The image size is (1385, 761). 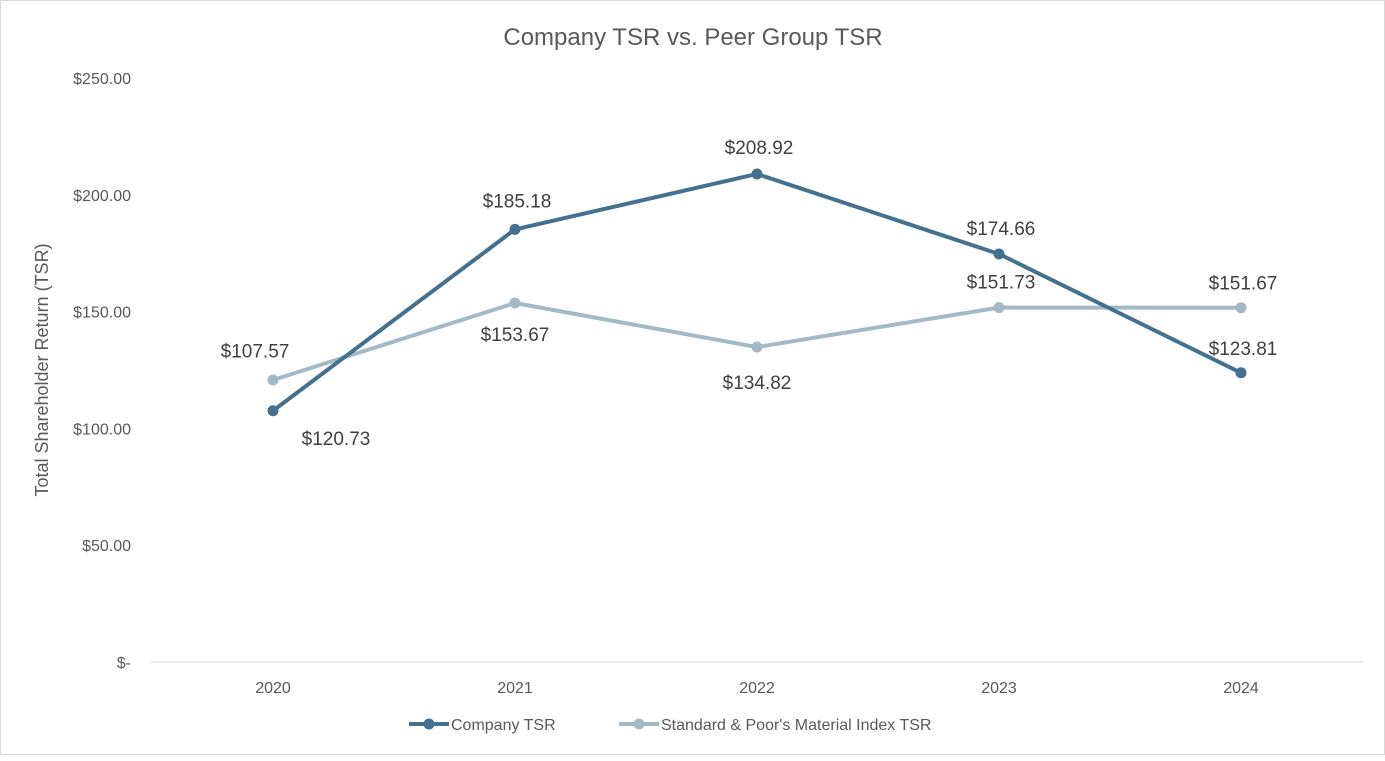 What do you see at coordinates (273, 688) in the screenshot?
I see `x-tick-label: 2020` at bounding box center [273, 688].